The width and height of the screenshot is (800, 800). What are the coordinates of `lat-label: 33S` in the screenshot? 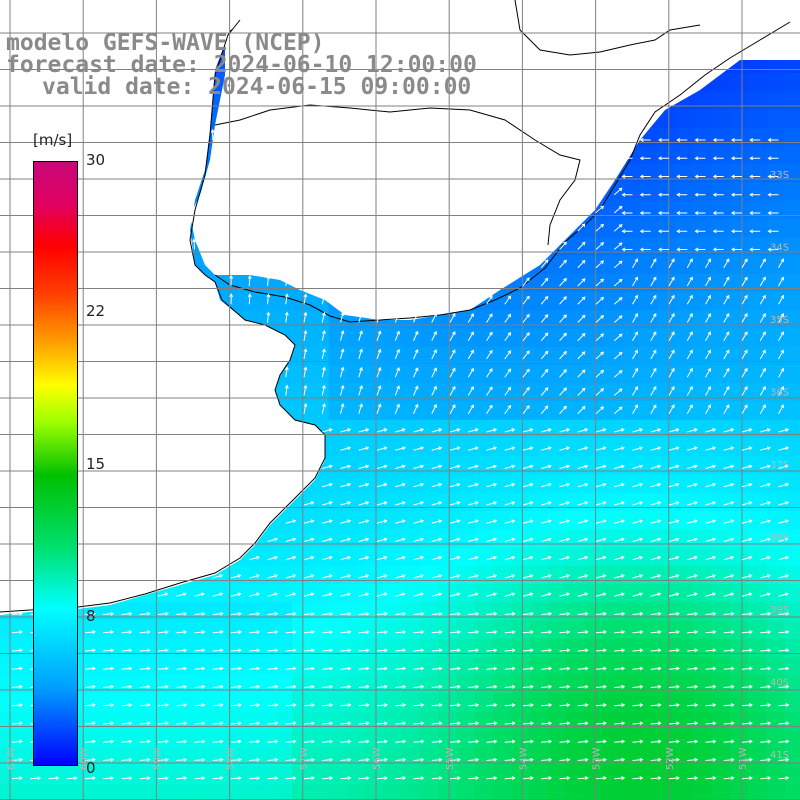 It's located at (779, 175).